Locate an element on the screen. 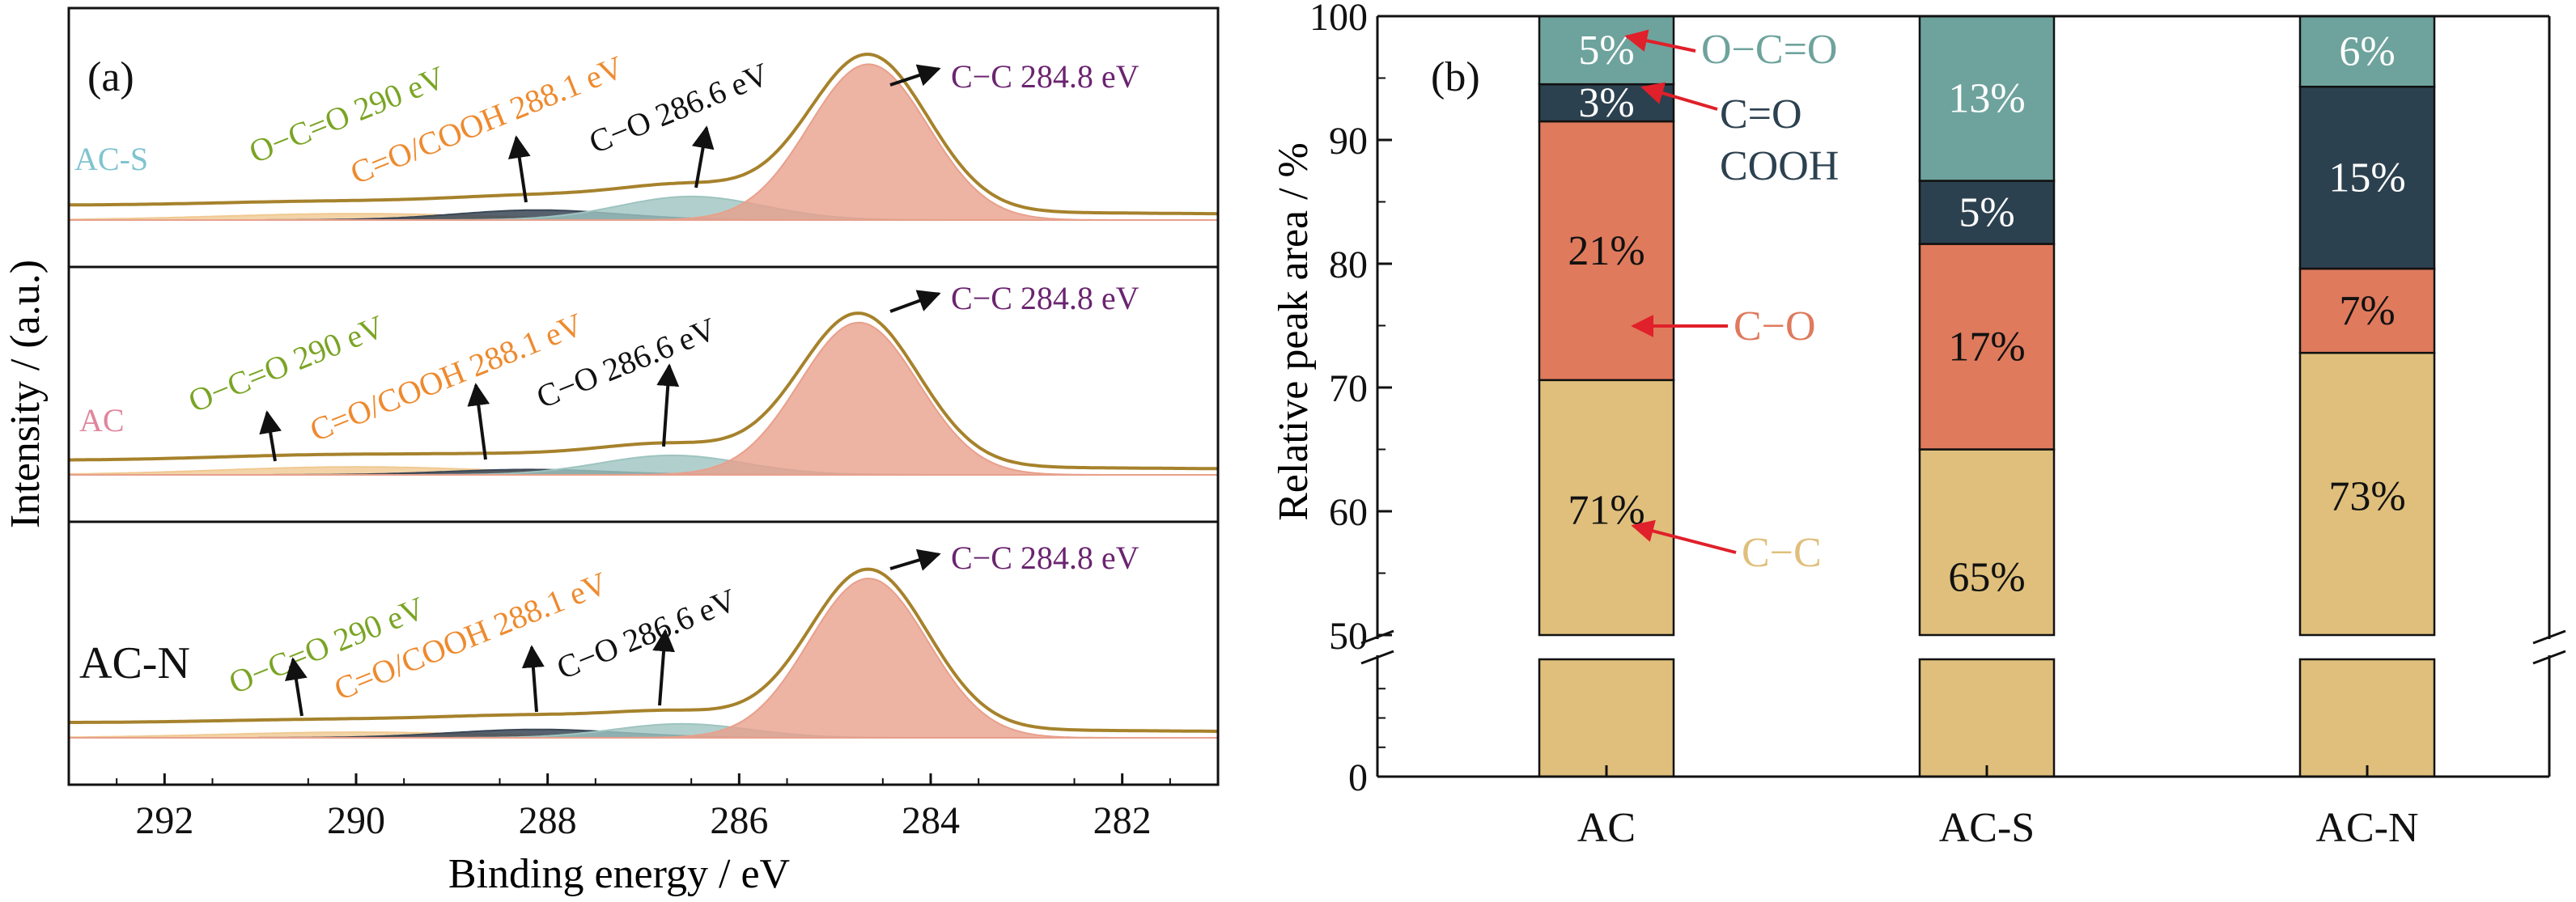  y-tick-label: 70 is located at coordinates (1348, 388).